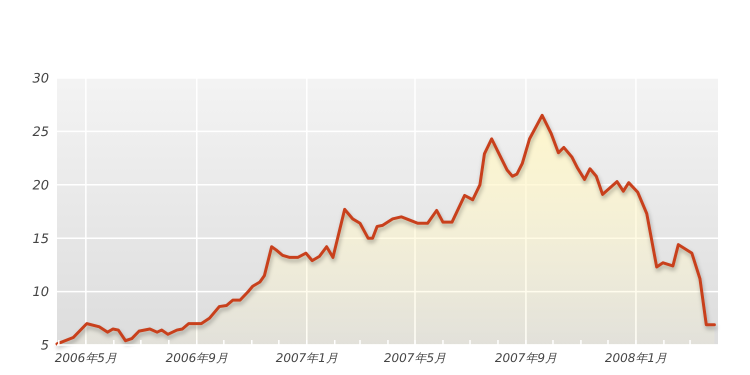 The image size is (750, 375). Describe the element at coordinates (40, 79) in the screenshot. I see `y-tick-label: 30` at that location.